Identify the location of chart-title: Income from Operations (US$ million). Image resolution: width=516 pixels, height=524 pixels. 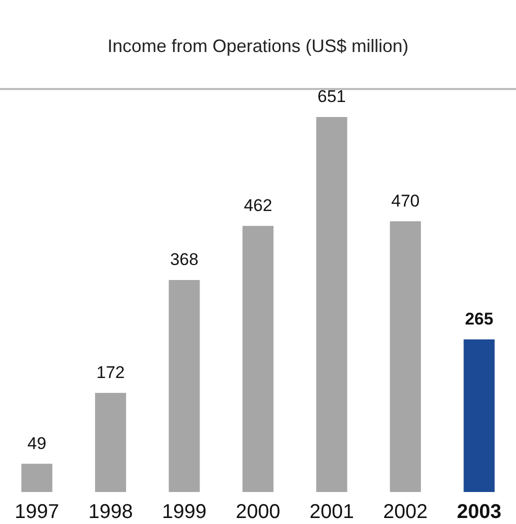
(258, 46).